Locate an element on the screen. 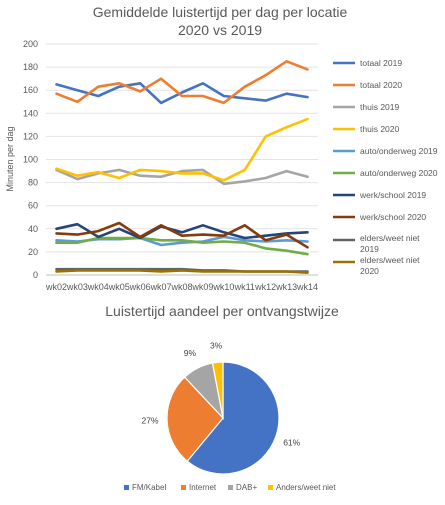 The width and height of the screenshot is (445, 505). x-tick-label: wk04 is located at coordinates (98, 287).